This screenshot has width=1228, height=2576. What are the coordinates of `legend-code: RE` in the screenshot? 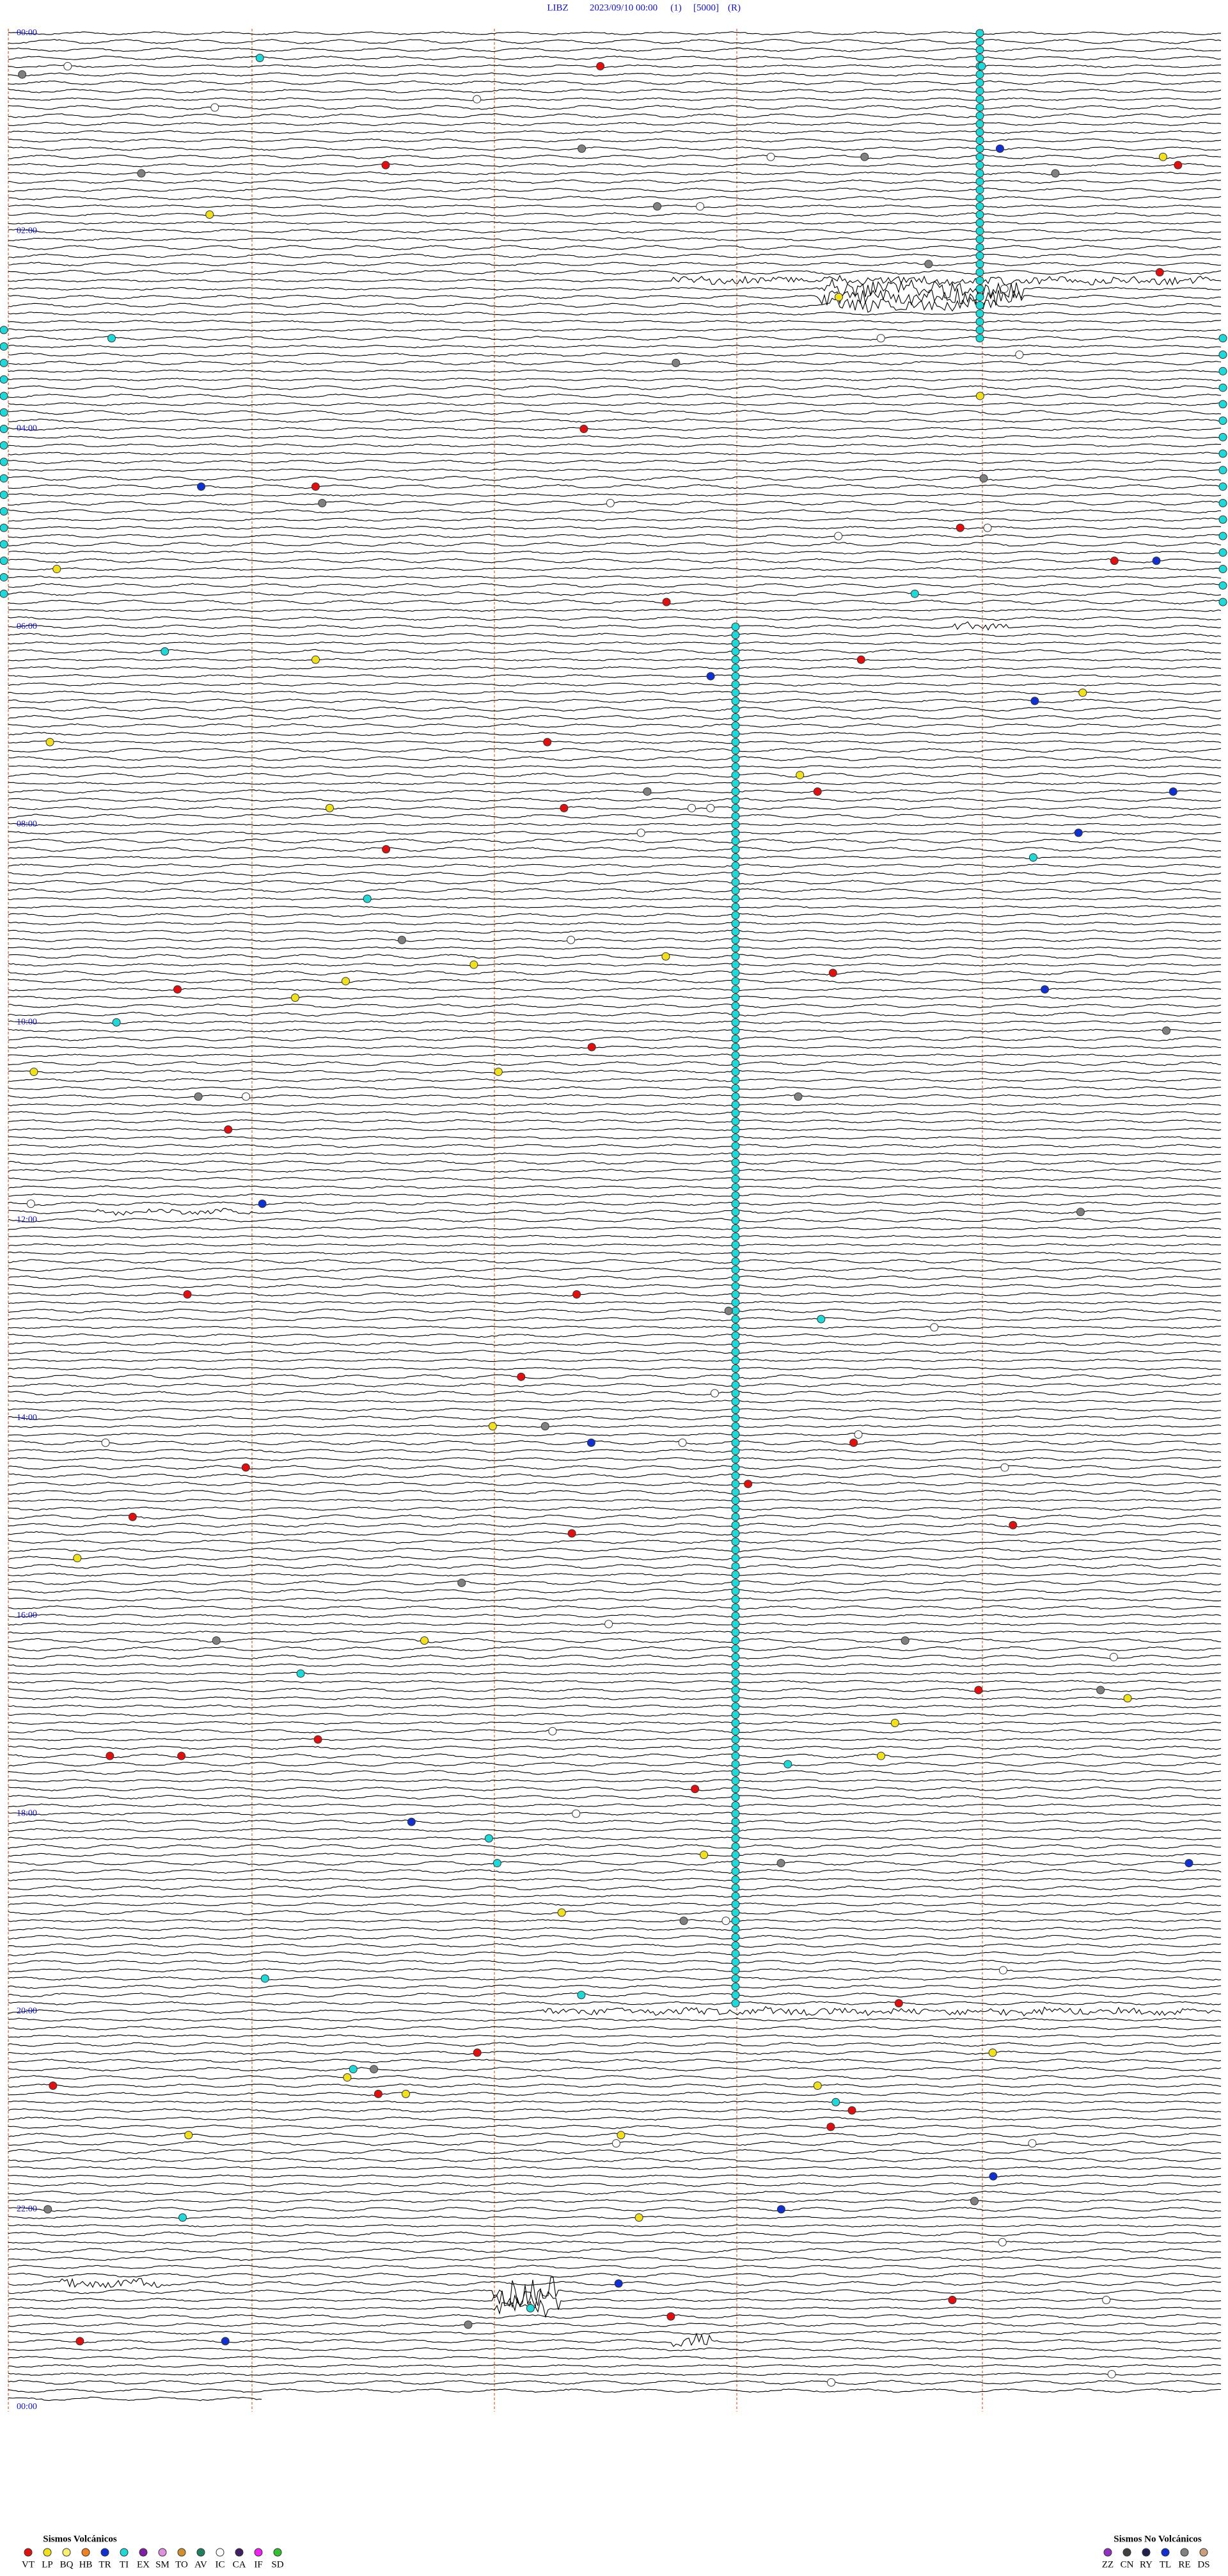 It's located at (1184, 2564).